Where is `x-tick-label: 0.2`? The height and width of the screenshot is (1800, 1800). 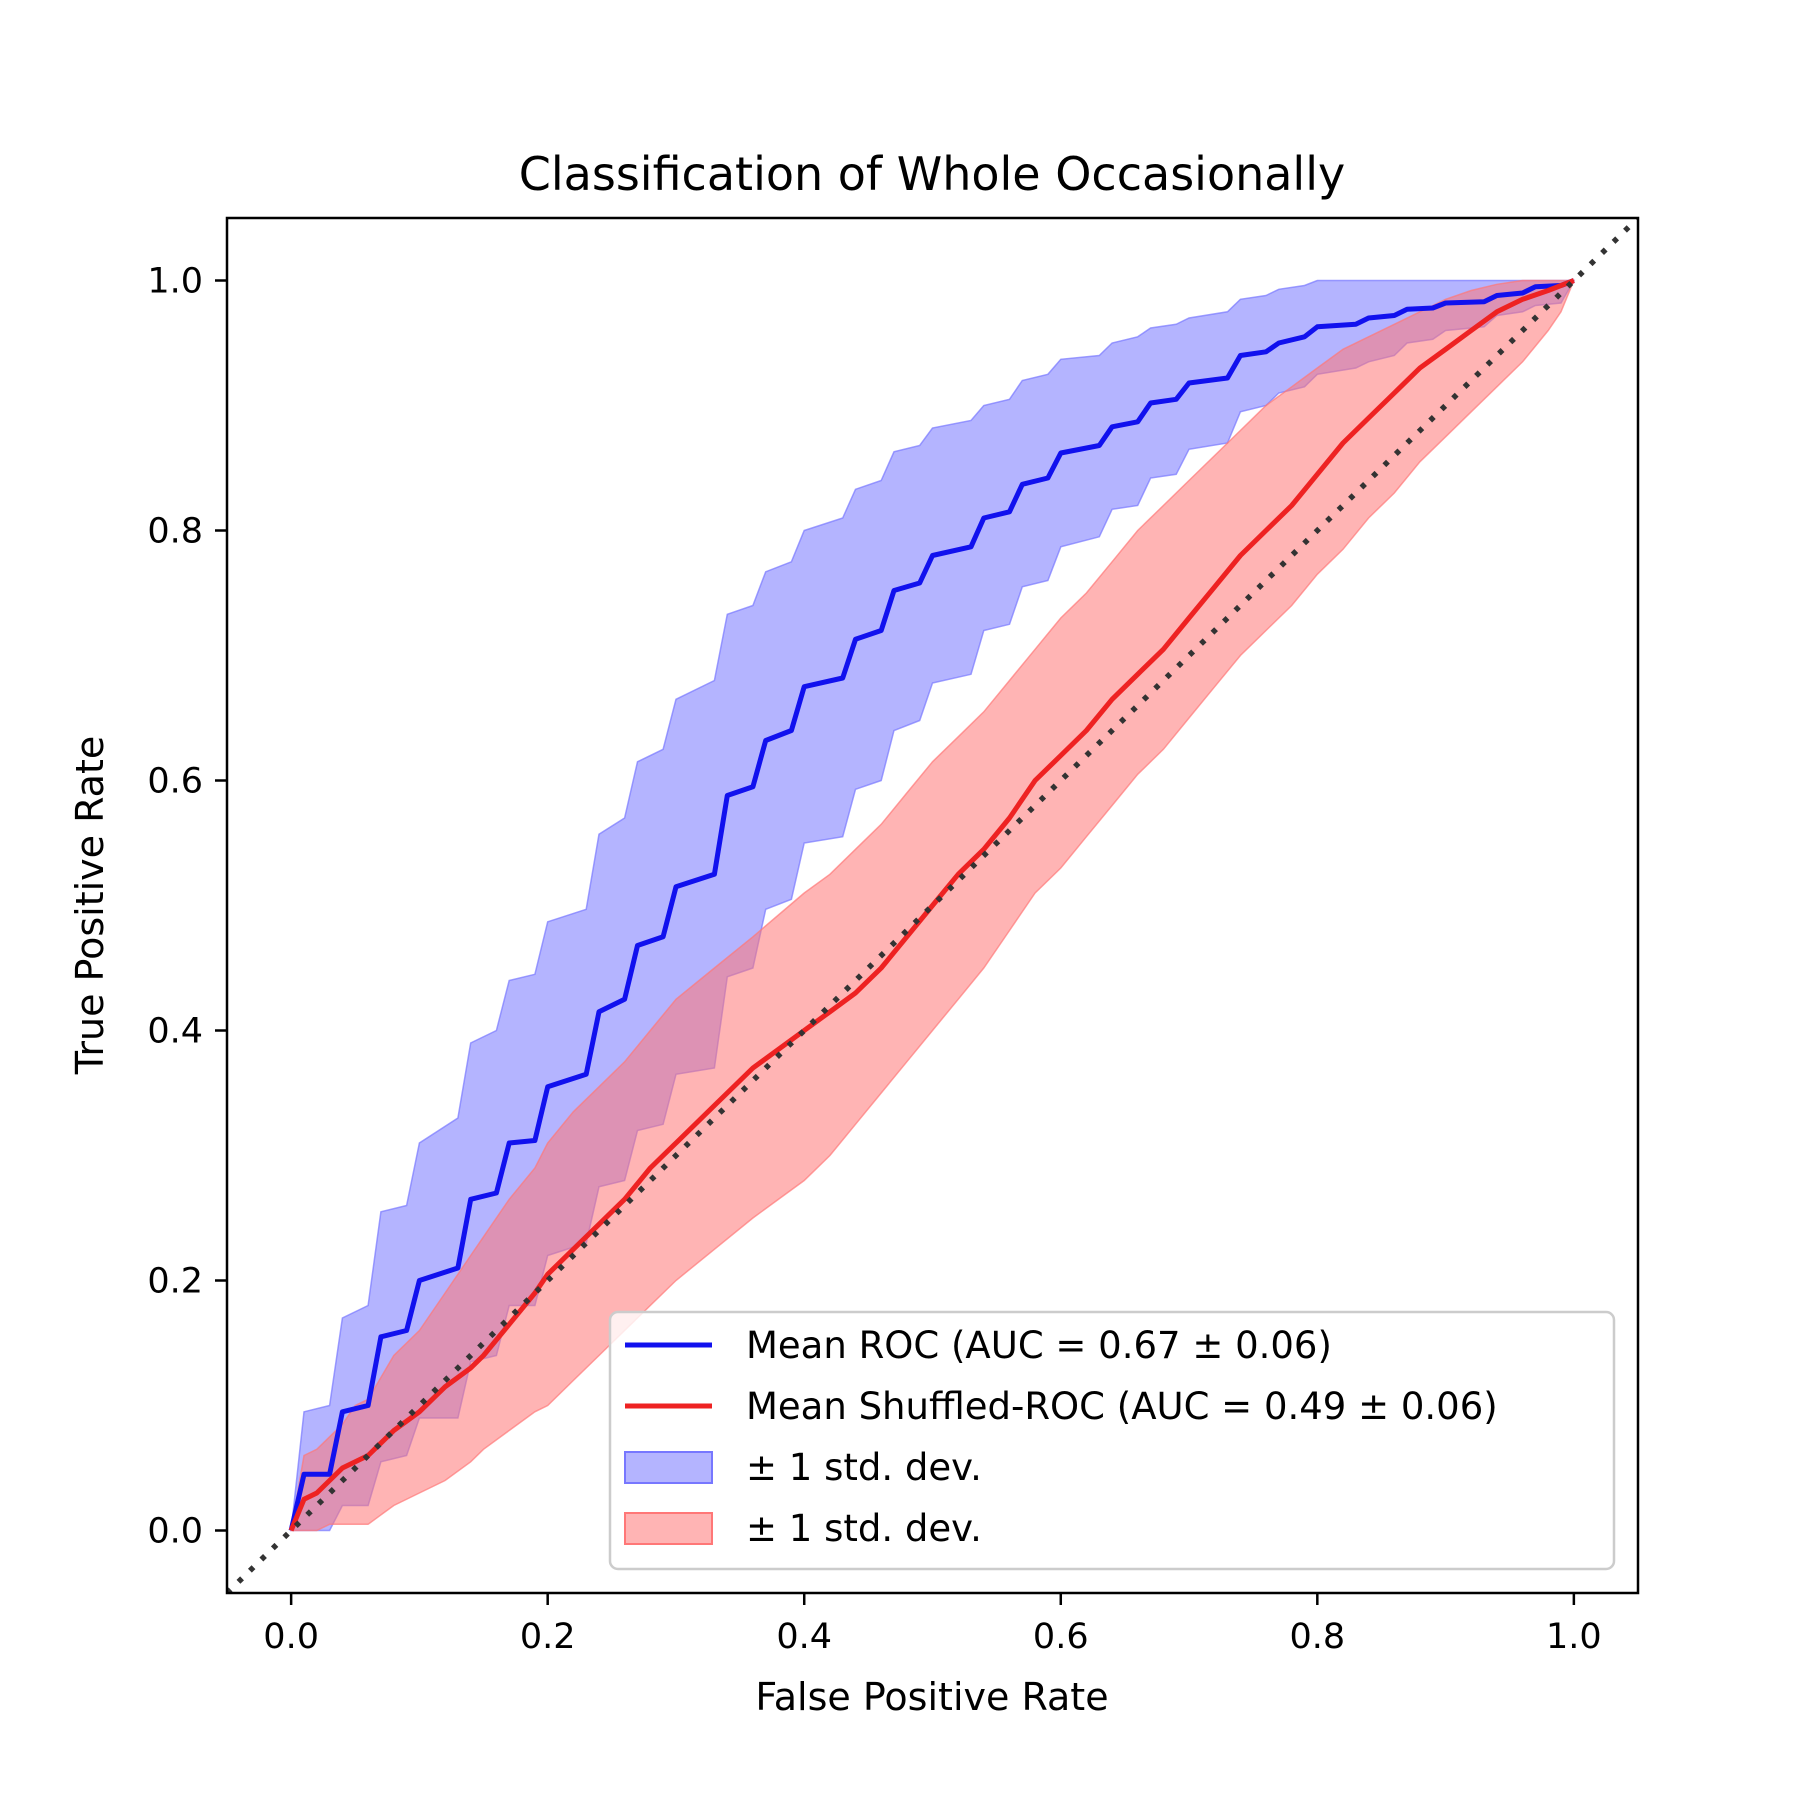 x-tick-label: 0.2 is located at coordinates (548, 1637).